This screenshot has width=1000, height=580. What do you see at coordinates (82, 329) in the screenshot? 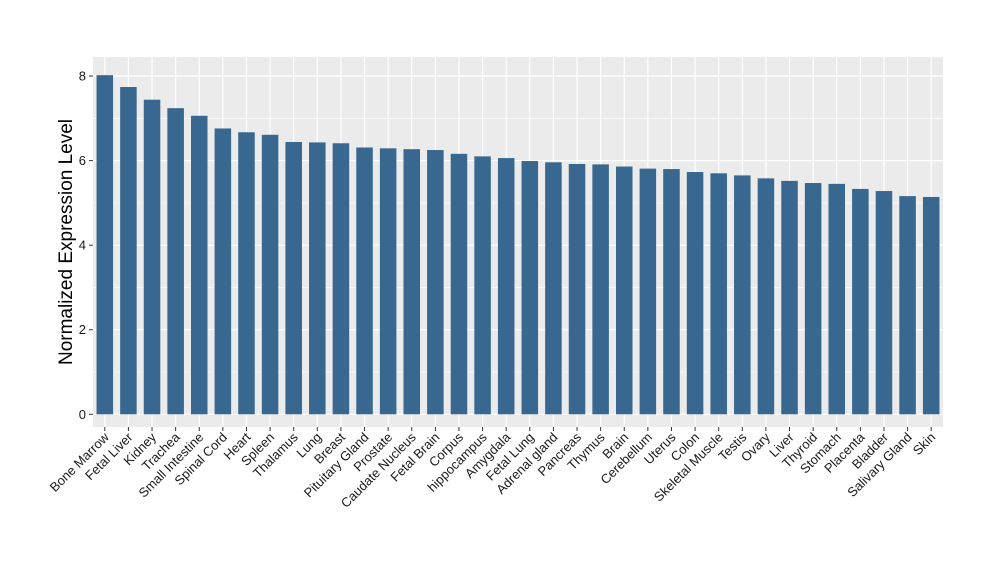
I see `y-tick-label: 2` at bounding box center [82, 329].